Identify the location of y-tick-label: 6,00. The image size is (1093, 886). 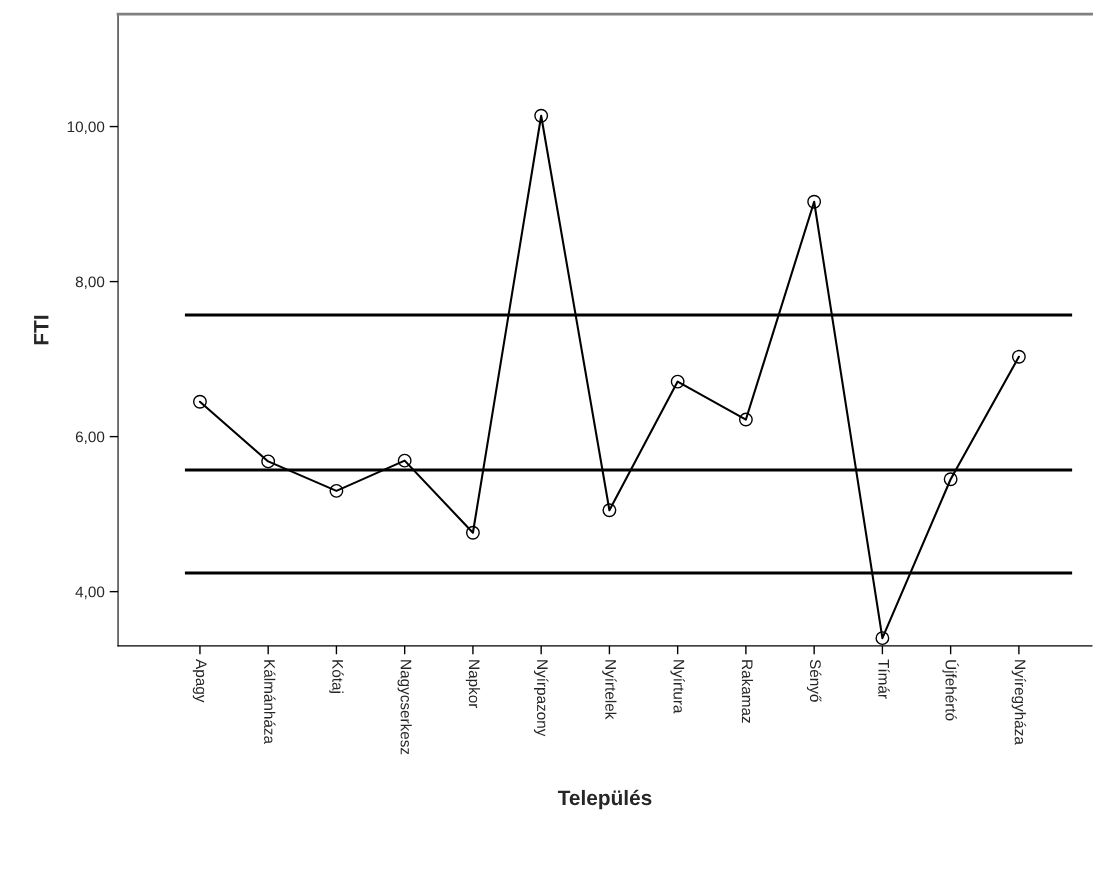
(90, 438).